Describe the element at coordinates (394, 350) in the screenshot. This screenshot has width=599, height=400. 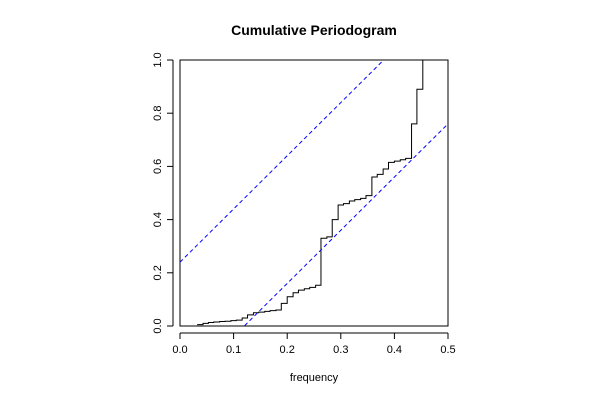
I see `x-tick-label: 0.4` at that location.